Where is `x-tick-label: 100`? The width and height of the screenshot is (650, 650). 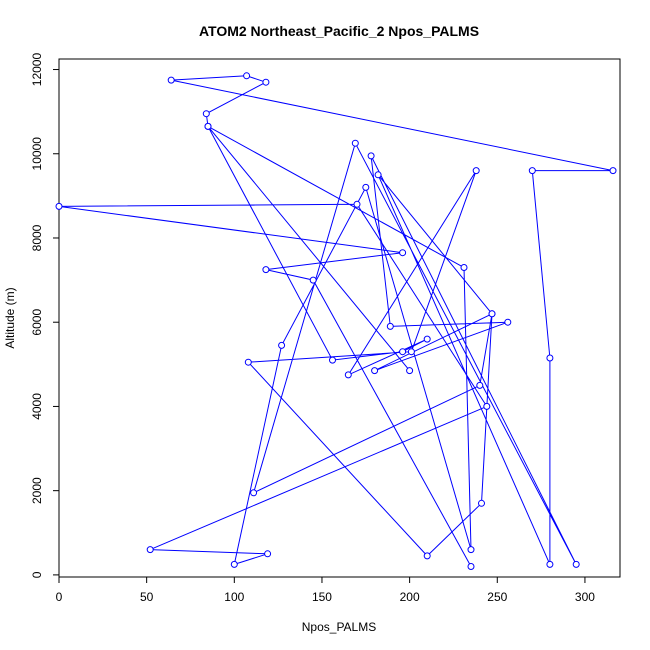 x-tick-label: 100 is located at coordinates (234, 597).